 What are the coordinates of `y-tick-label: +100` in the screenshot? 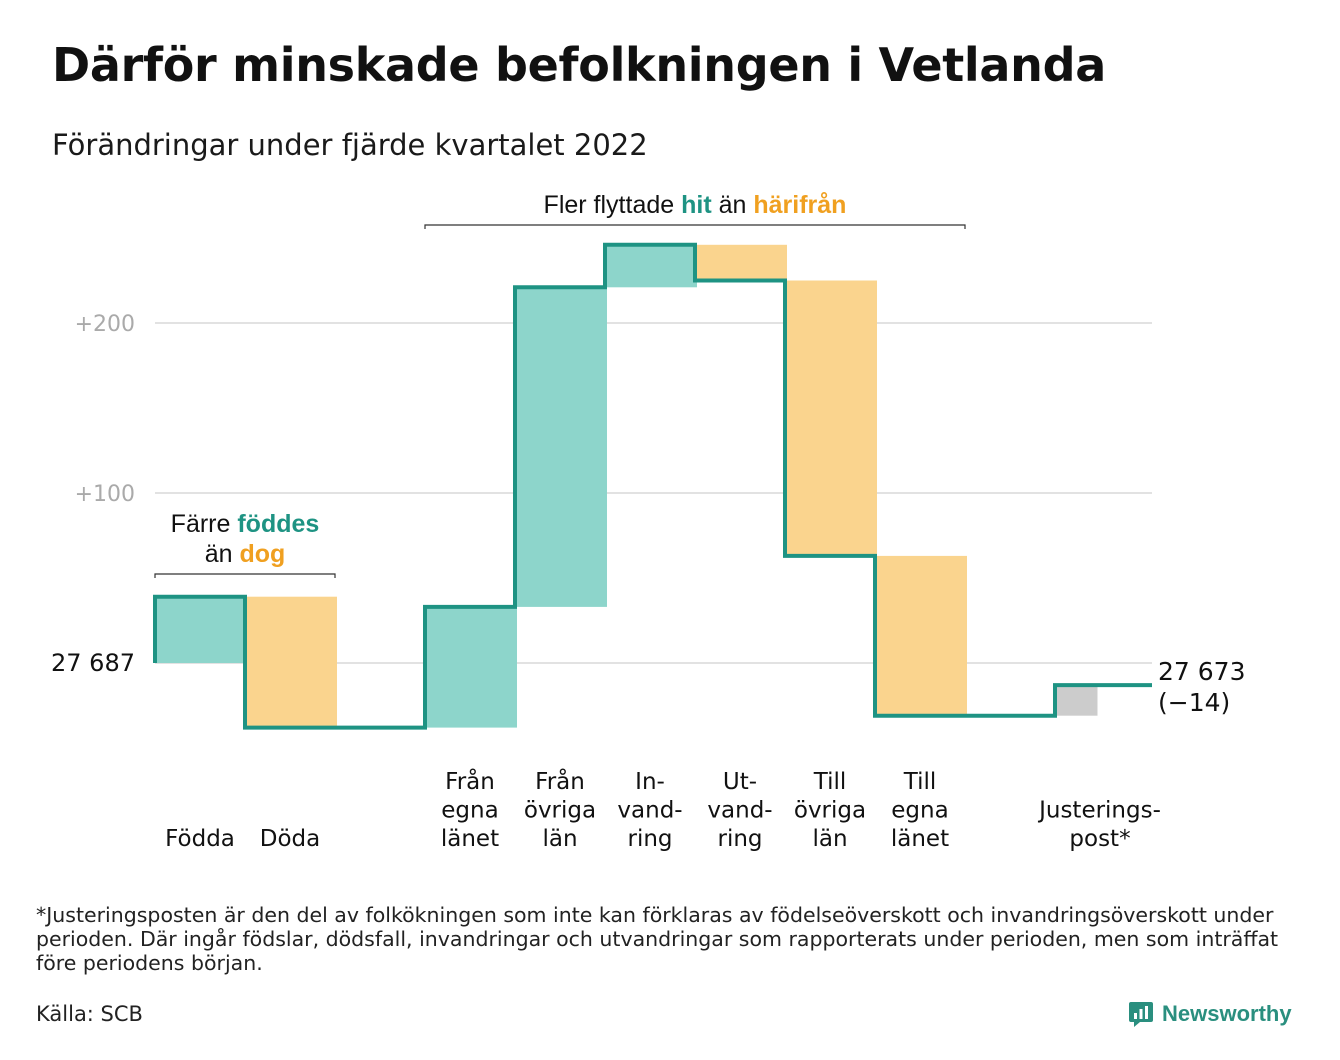 It's located at (105, 494).